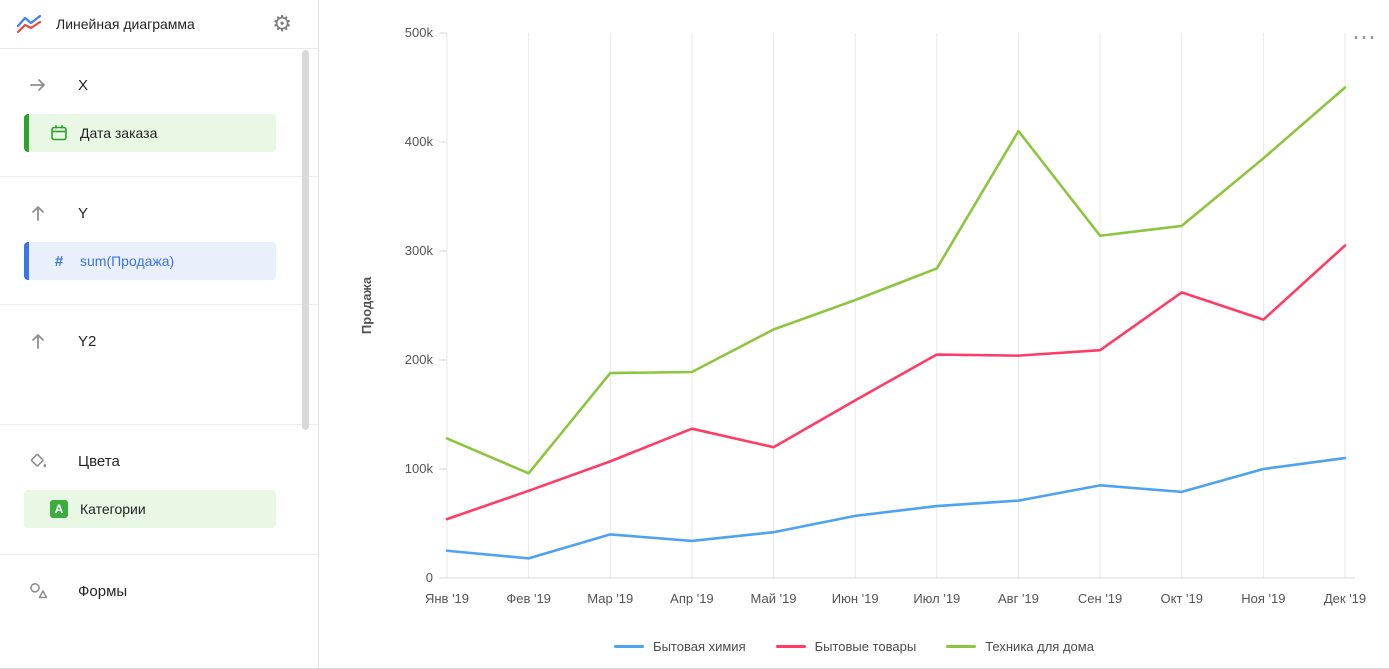  Describe the element at coordinates (159, 113) in the screenshot. I see `section-x: X Дата заказа` at that location.